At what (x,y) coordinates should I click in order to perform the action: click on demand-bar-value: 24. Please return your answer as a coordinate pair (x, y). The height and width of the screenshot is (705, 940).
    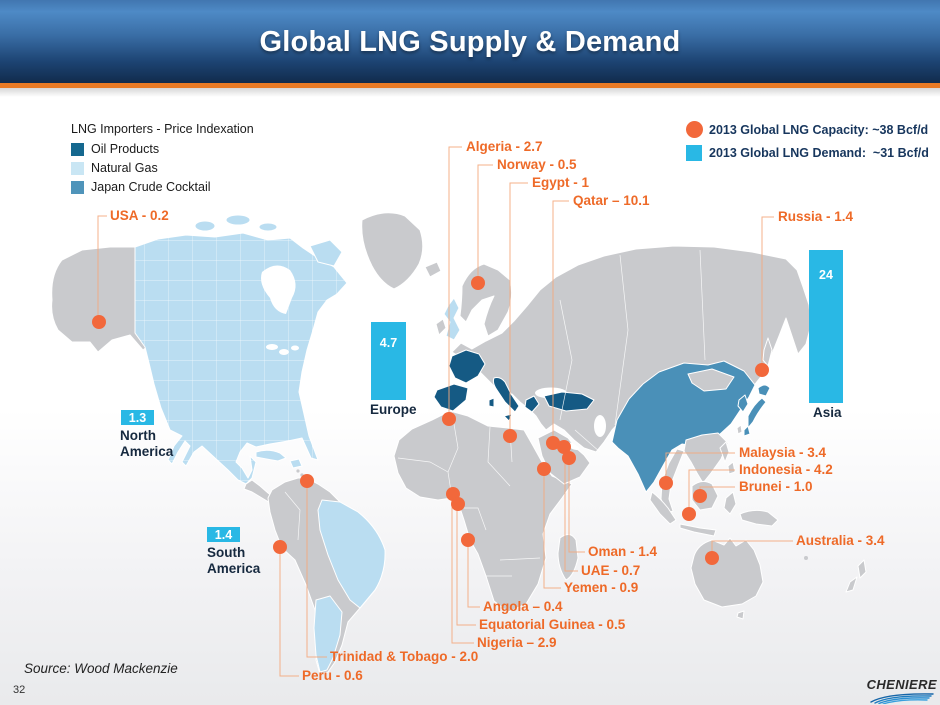
    Looking at the image, I should click on (826, 275).